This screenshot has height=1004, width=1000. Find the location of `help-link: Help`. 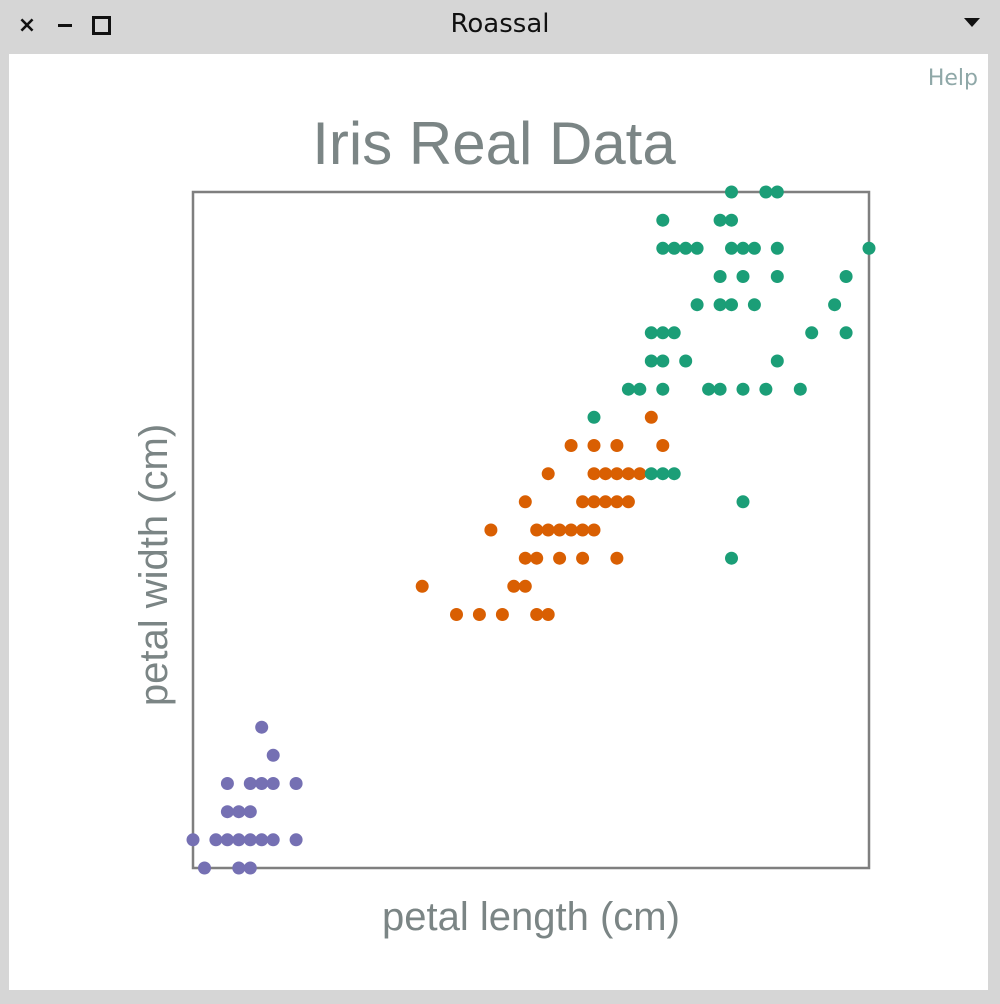

help-link: Help is located at coordinates (952, 78).